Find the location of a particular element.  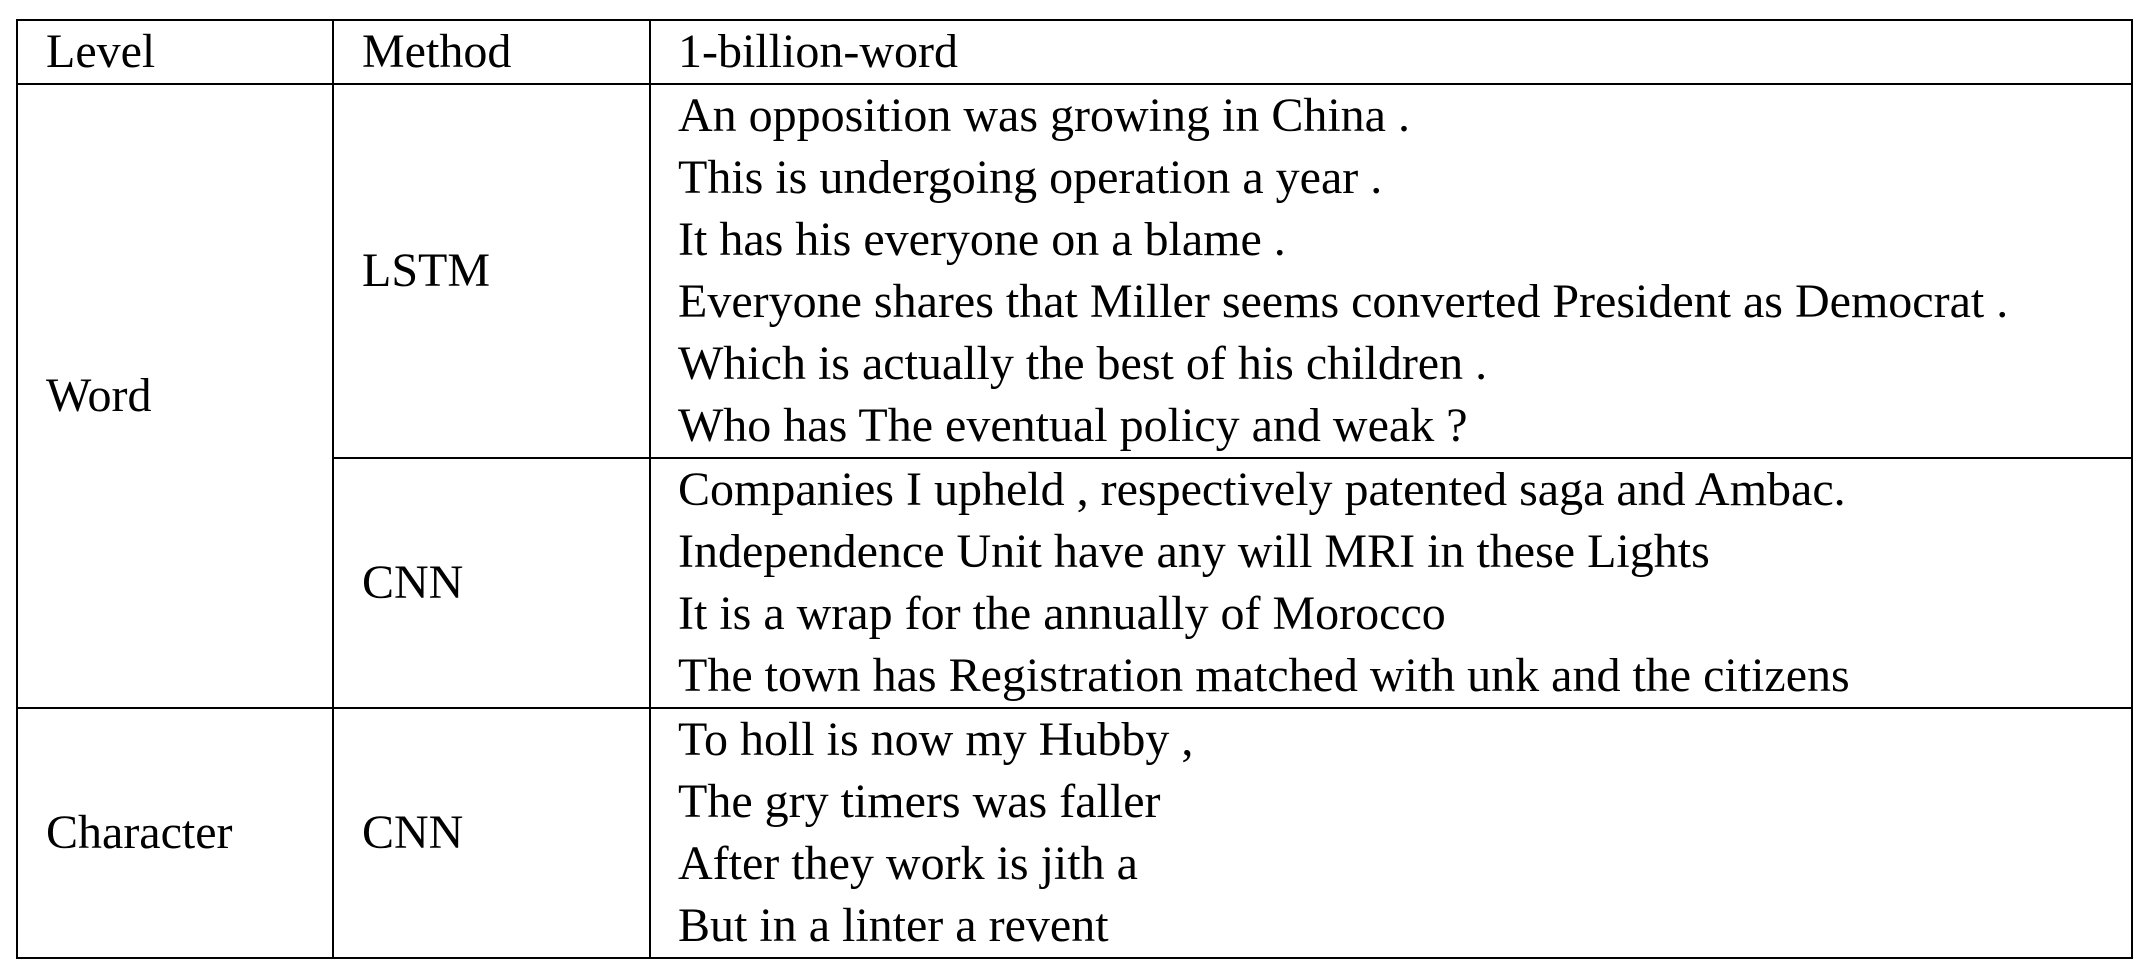

sample-sentence: The gry timers was faller is located at coordinates (919, 801).